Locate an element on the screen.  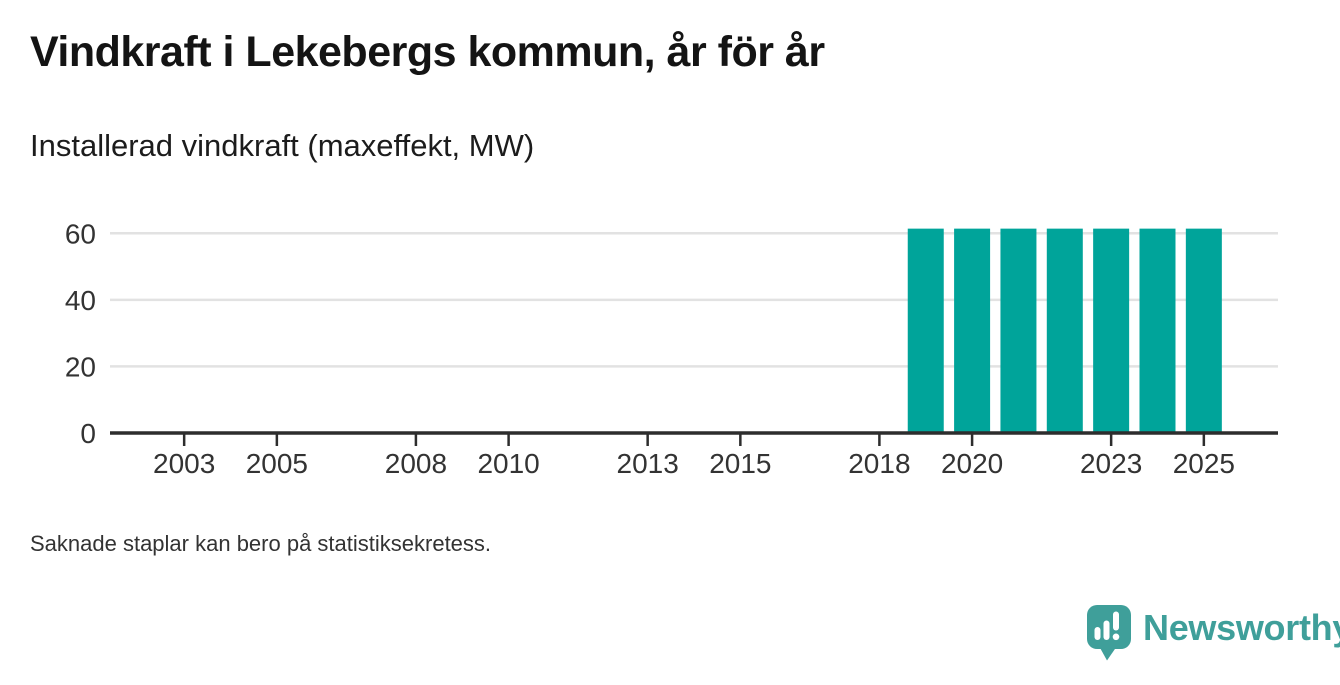
bar-2020 is located at coordinates (972, 330).